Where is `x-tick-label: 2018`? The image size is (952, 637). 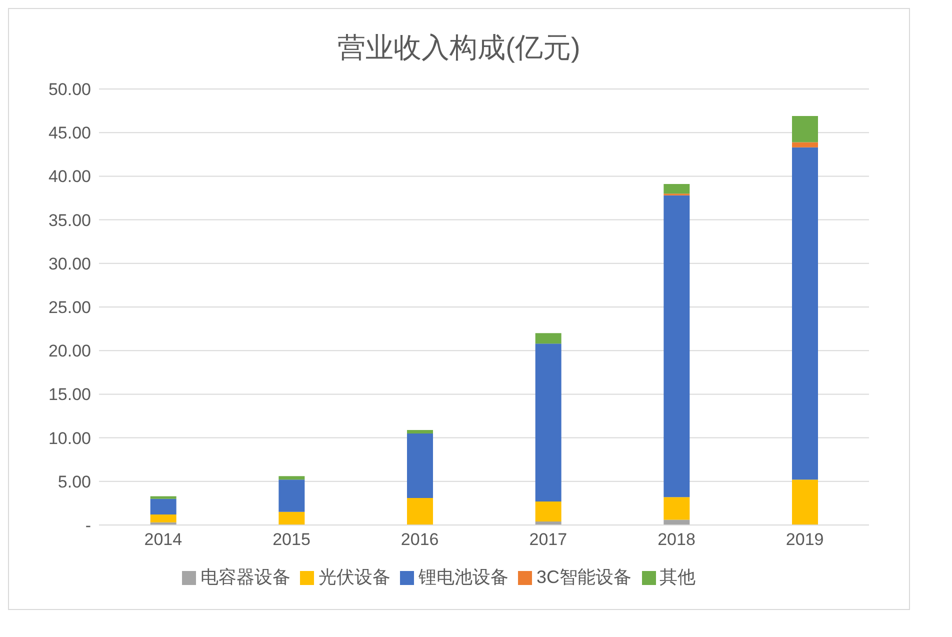
x-tick-label: 2018 is located at coordinates (677, 540).